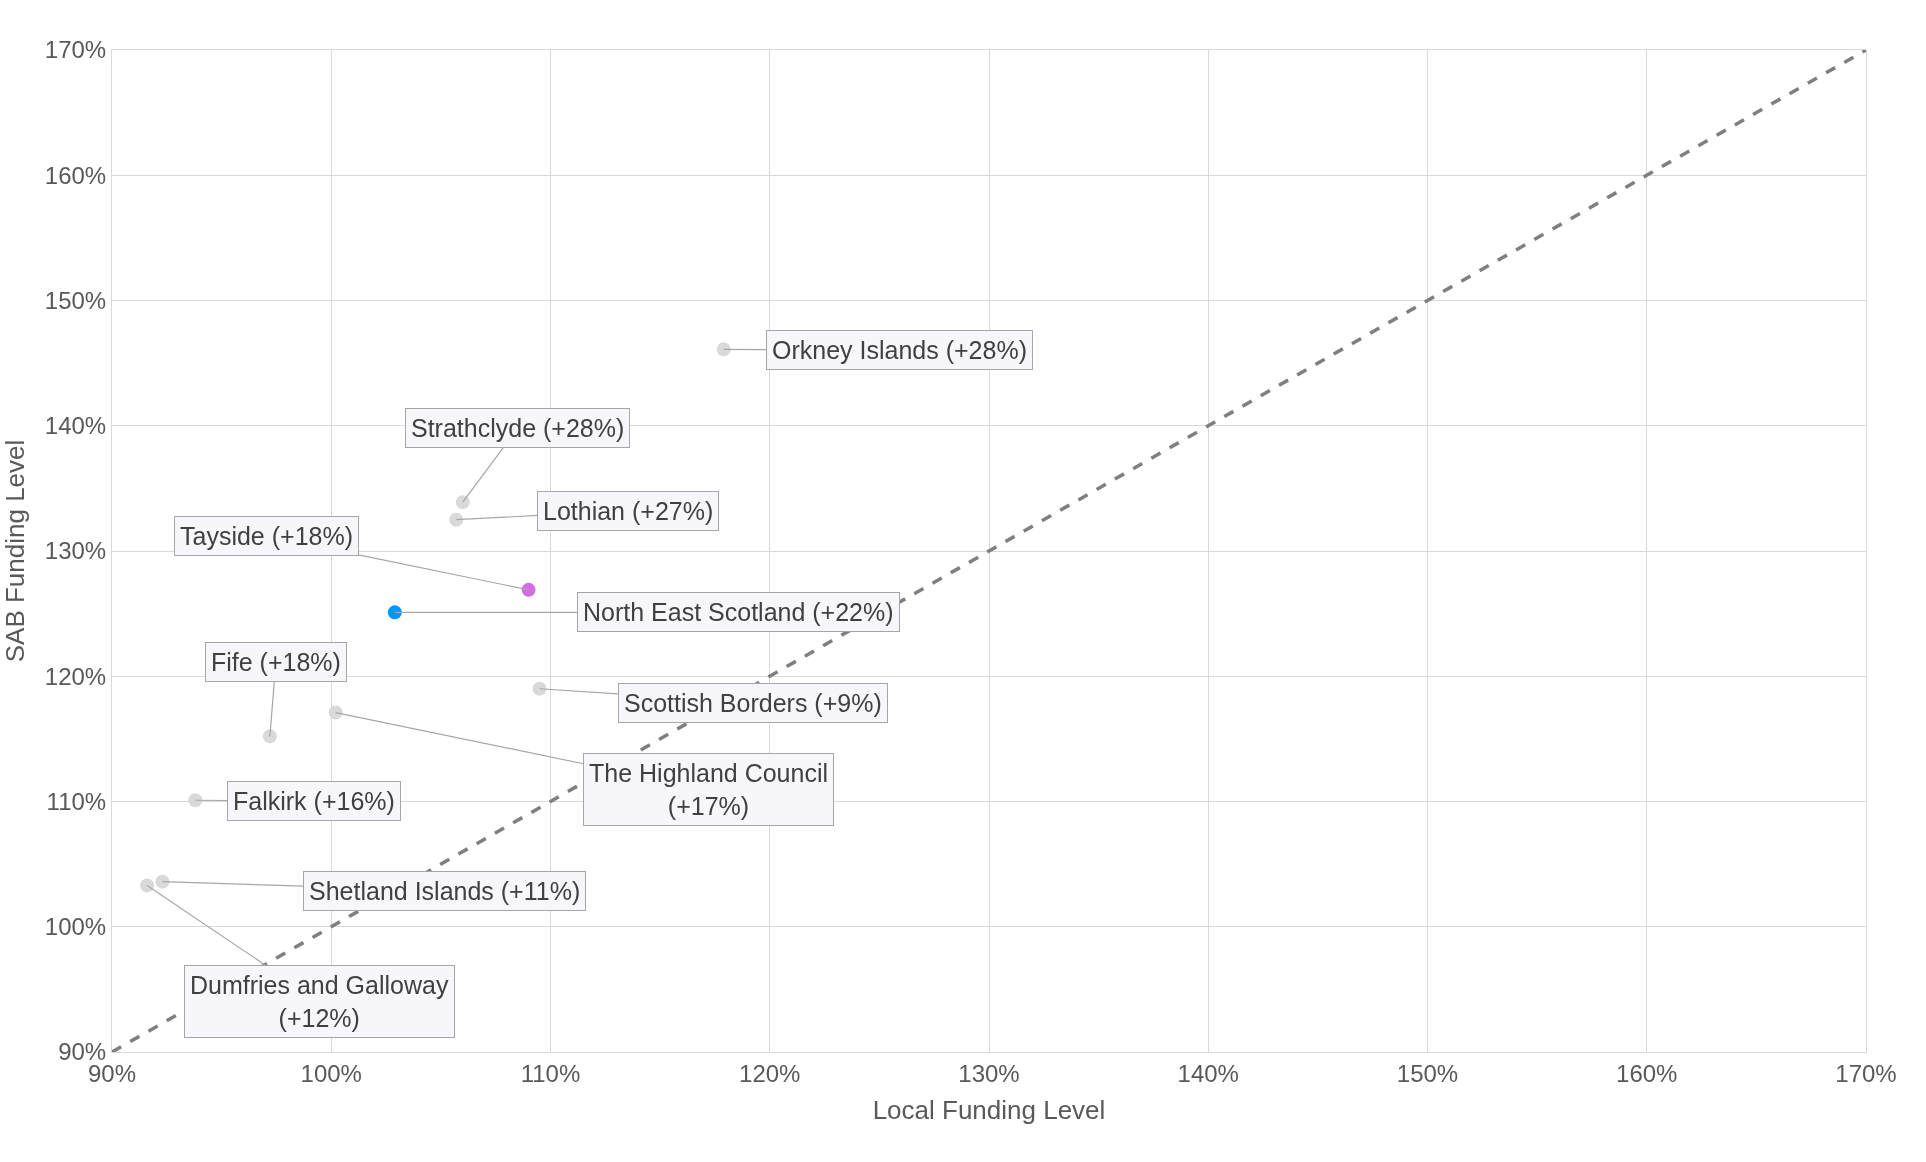 This screenshot has height=1162, width=1926. I want to click on y-tick-label: 130%, so click(75, 551).